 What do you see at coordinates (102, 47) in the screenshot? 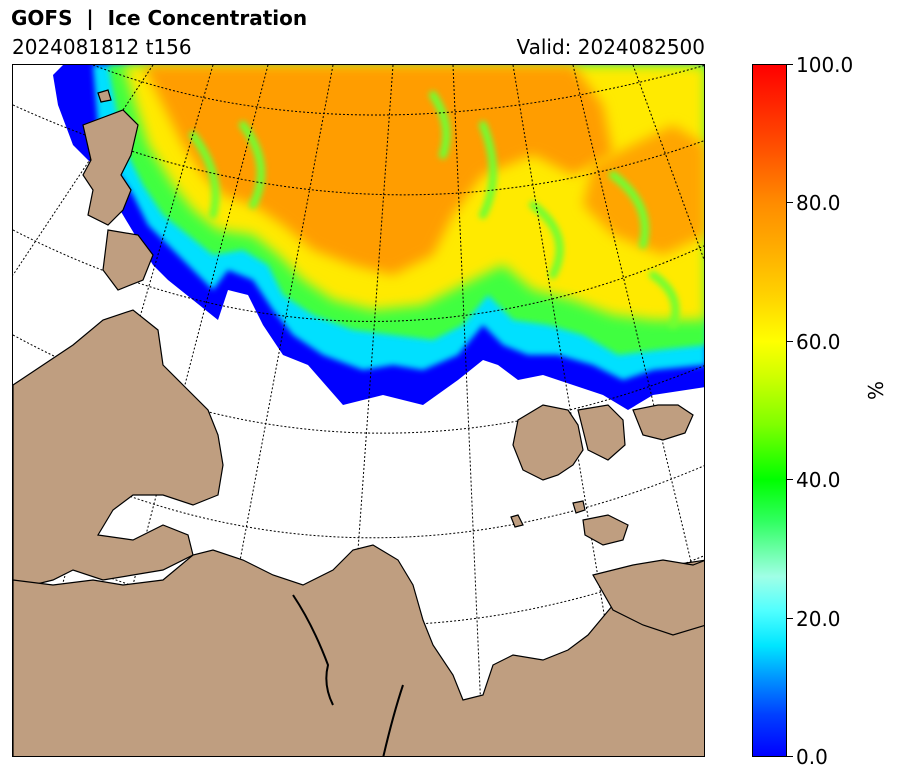
I see `run-label: 2024081812 t156` at bounding box center [102, 47].